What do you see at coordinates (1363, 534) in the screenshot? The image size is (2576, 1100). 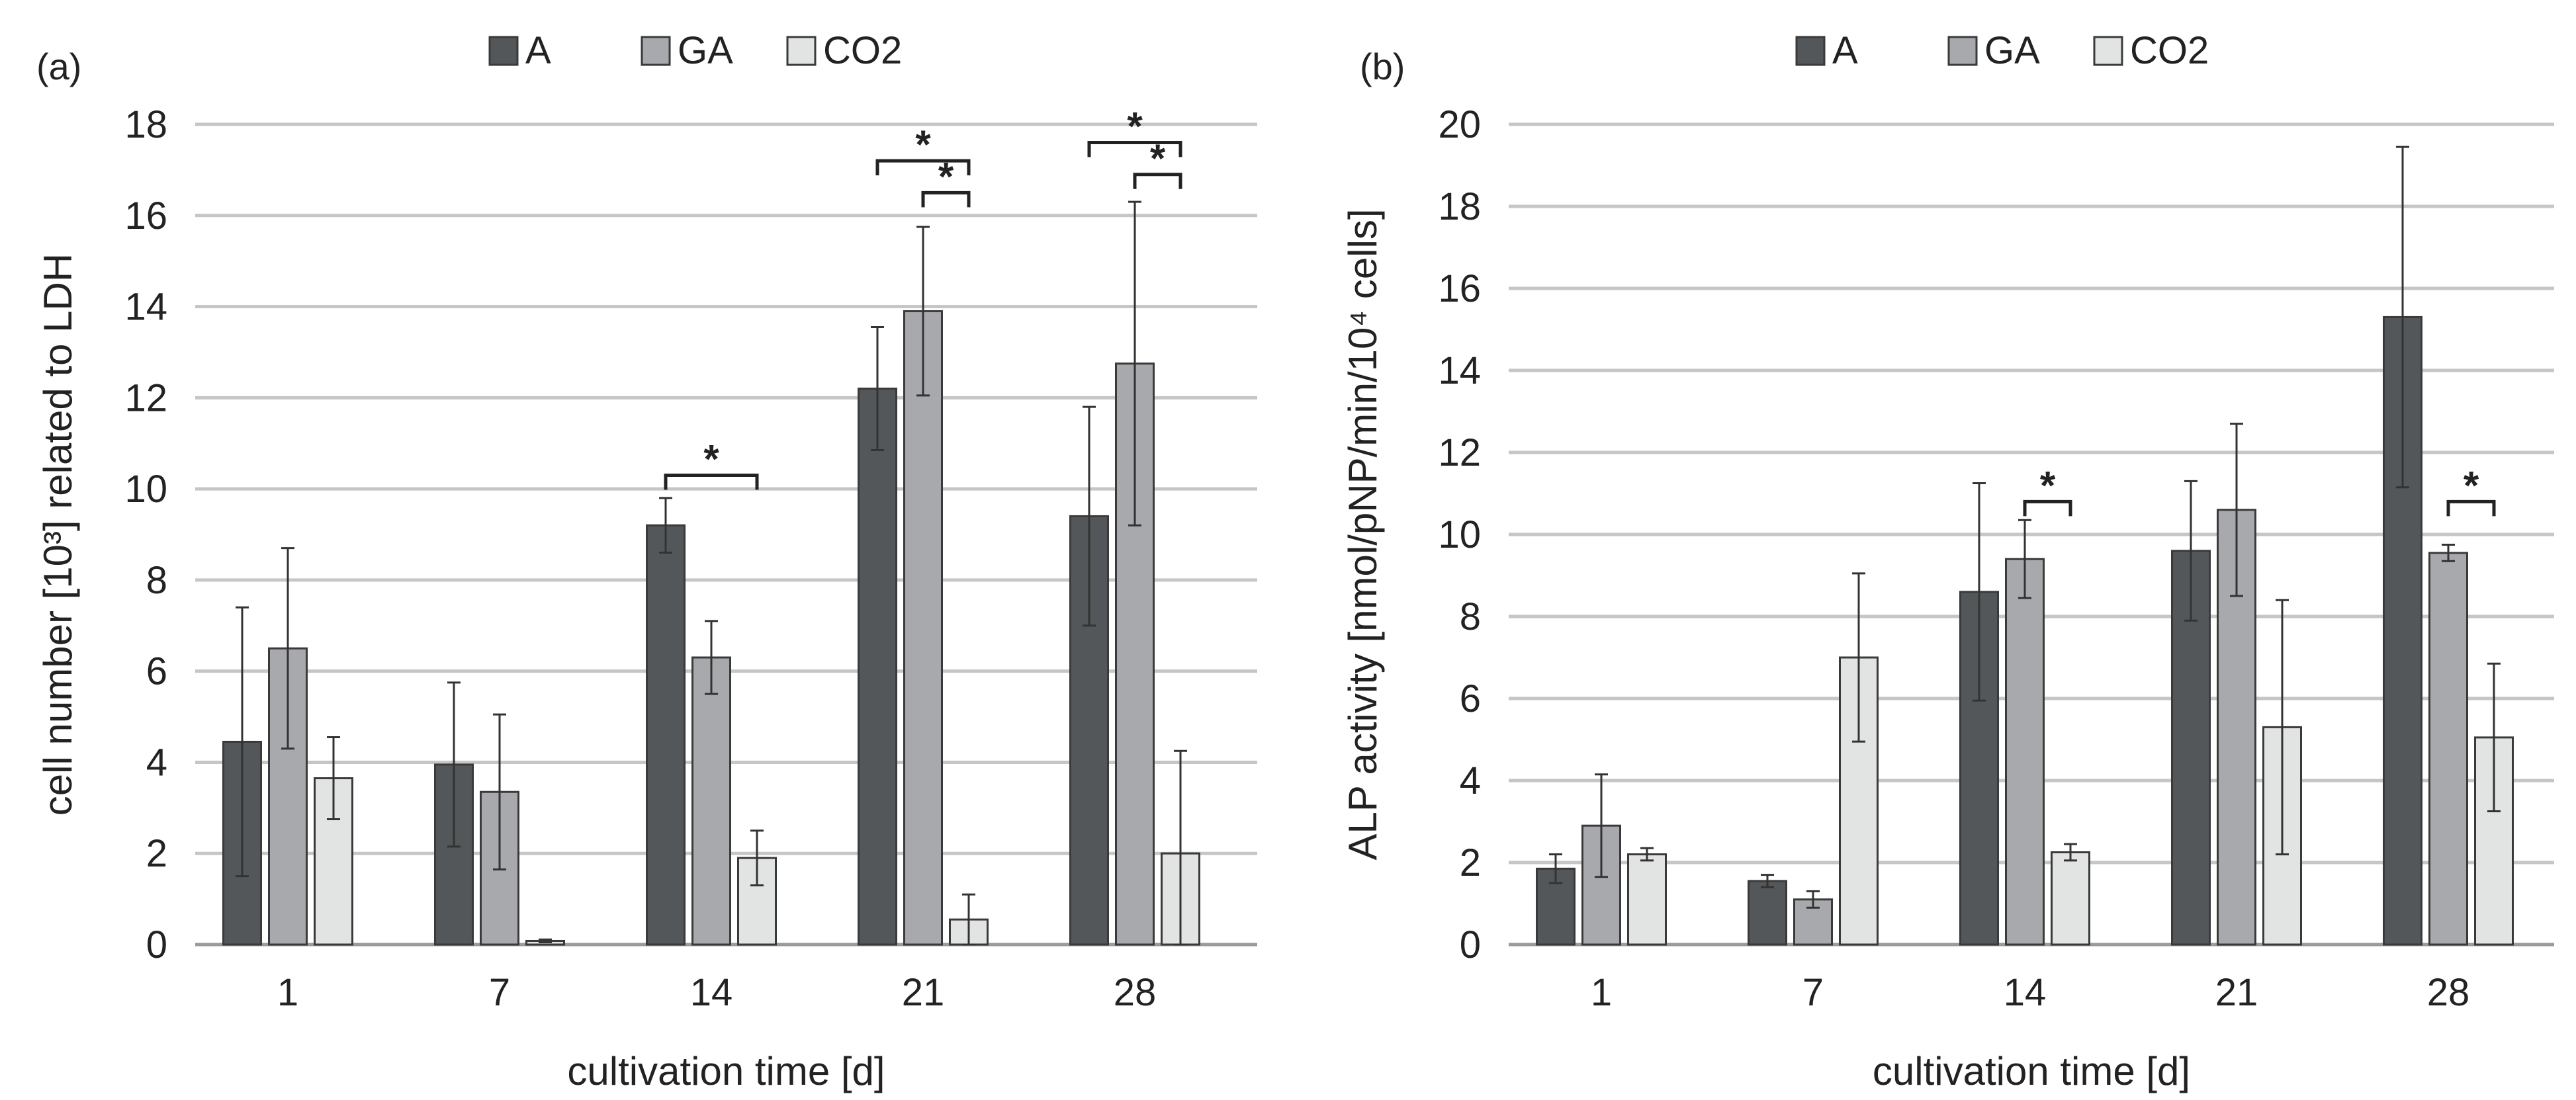 I see `y-axis-title: ALP activity [nmol/pNP/min/10⁴ cells]` at bounding box center [1363, 534].